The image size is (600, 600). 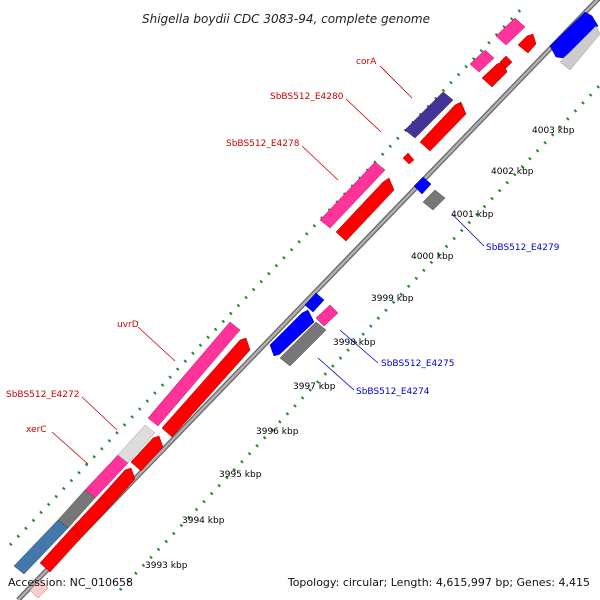 What do you see at coordinates (240, 475) in the screenshot?
I see `scale-label-3995: 3995 kbp` at bounding box center [240, 475].